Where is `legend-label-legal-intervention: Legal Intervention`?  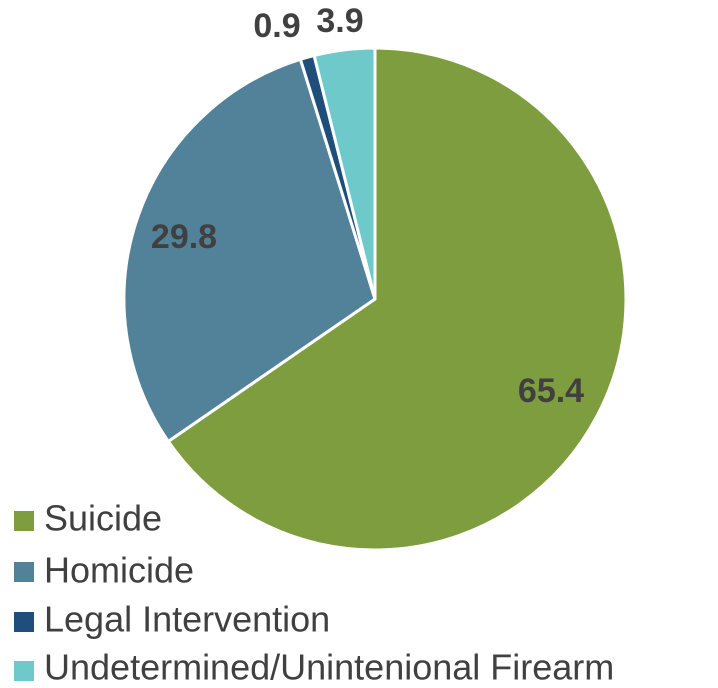 legend-label-legal-intervention: Legal Intervention is located at coordinates (187, 619).